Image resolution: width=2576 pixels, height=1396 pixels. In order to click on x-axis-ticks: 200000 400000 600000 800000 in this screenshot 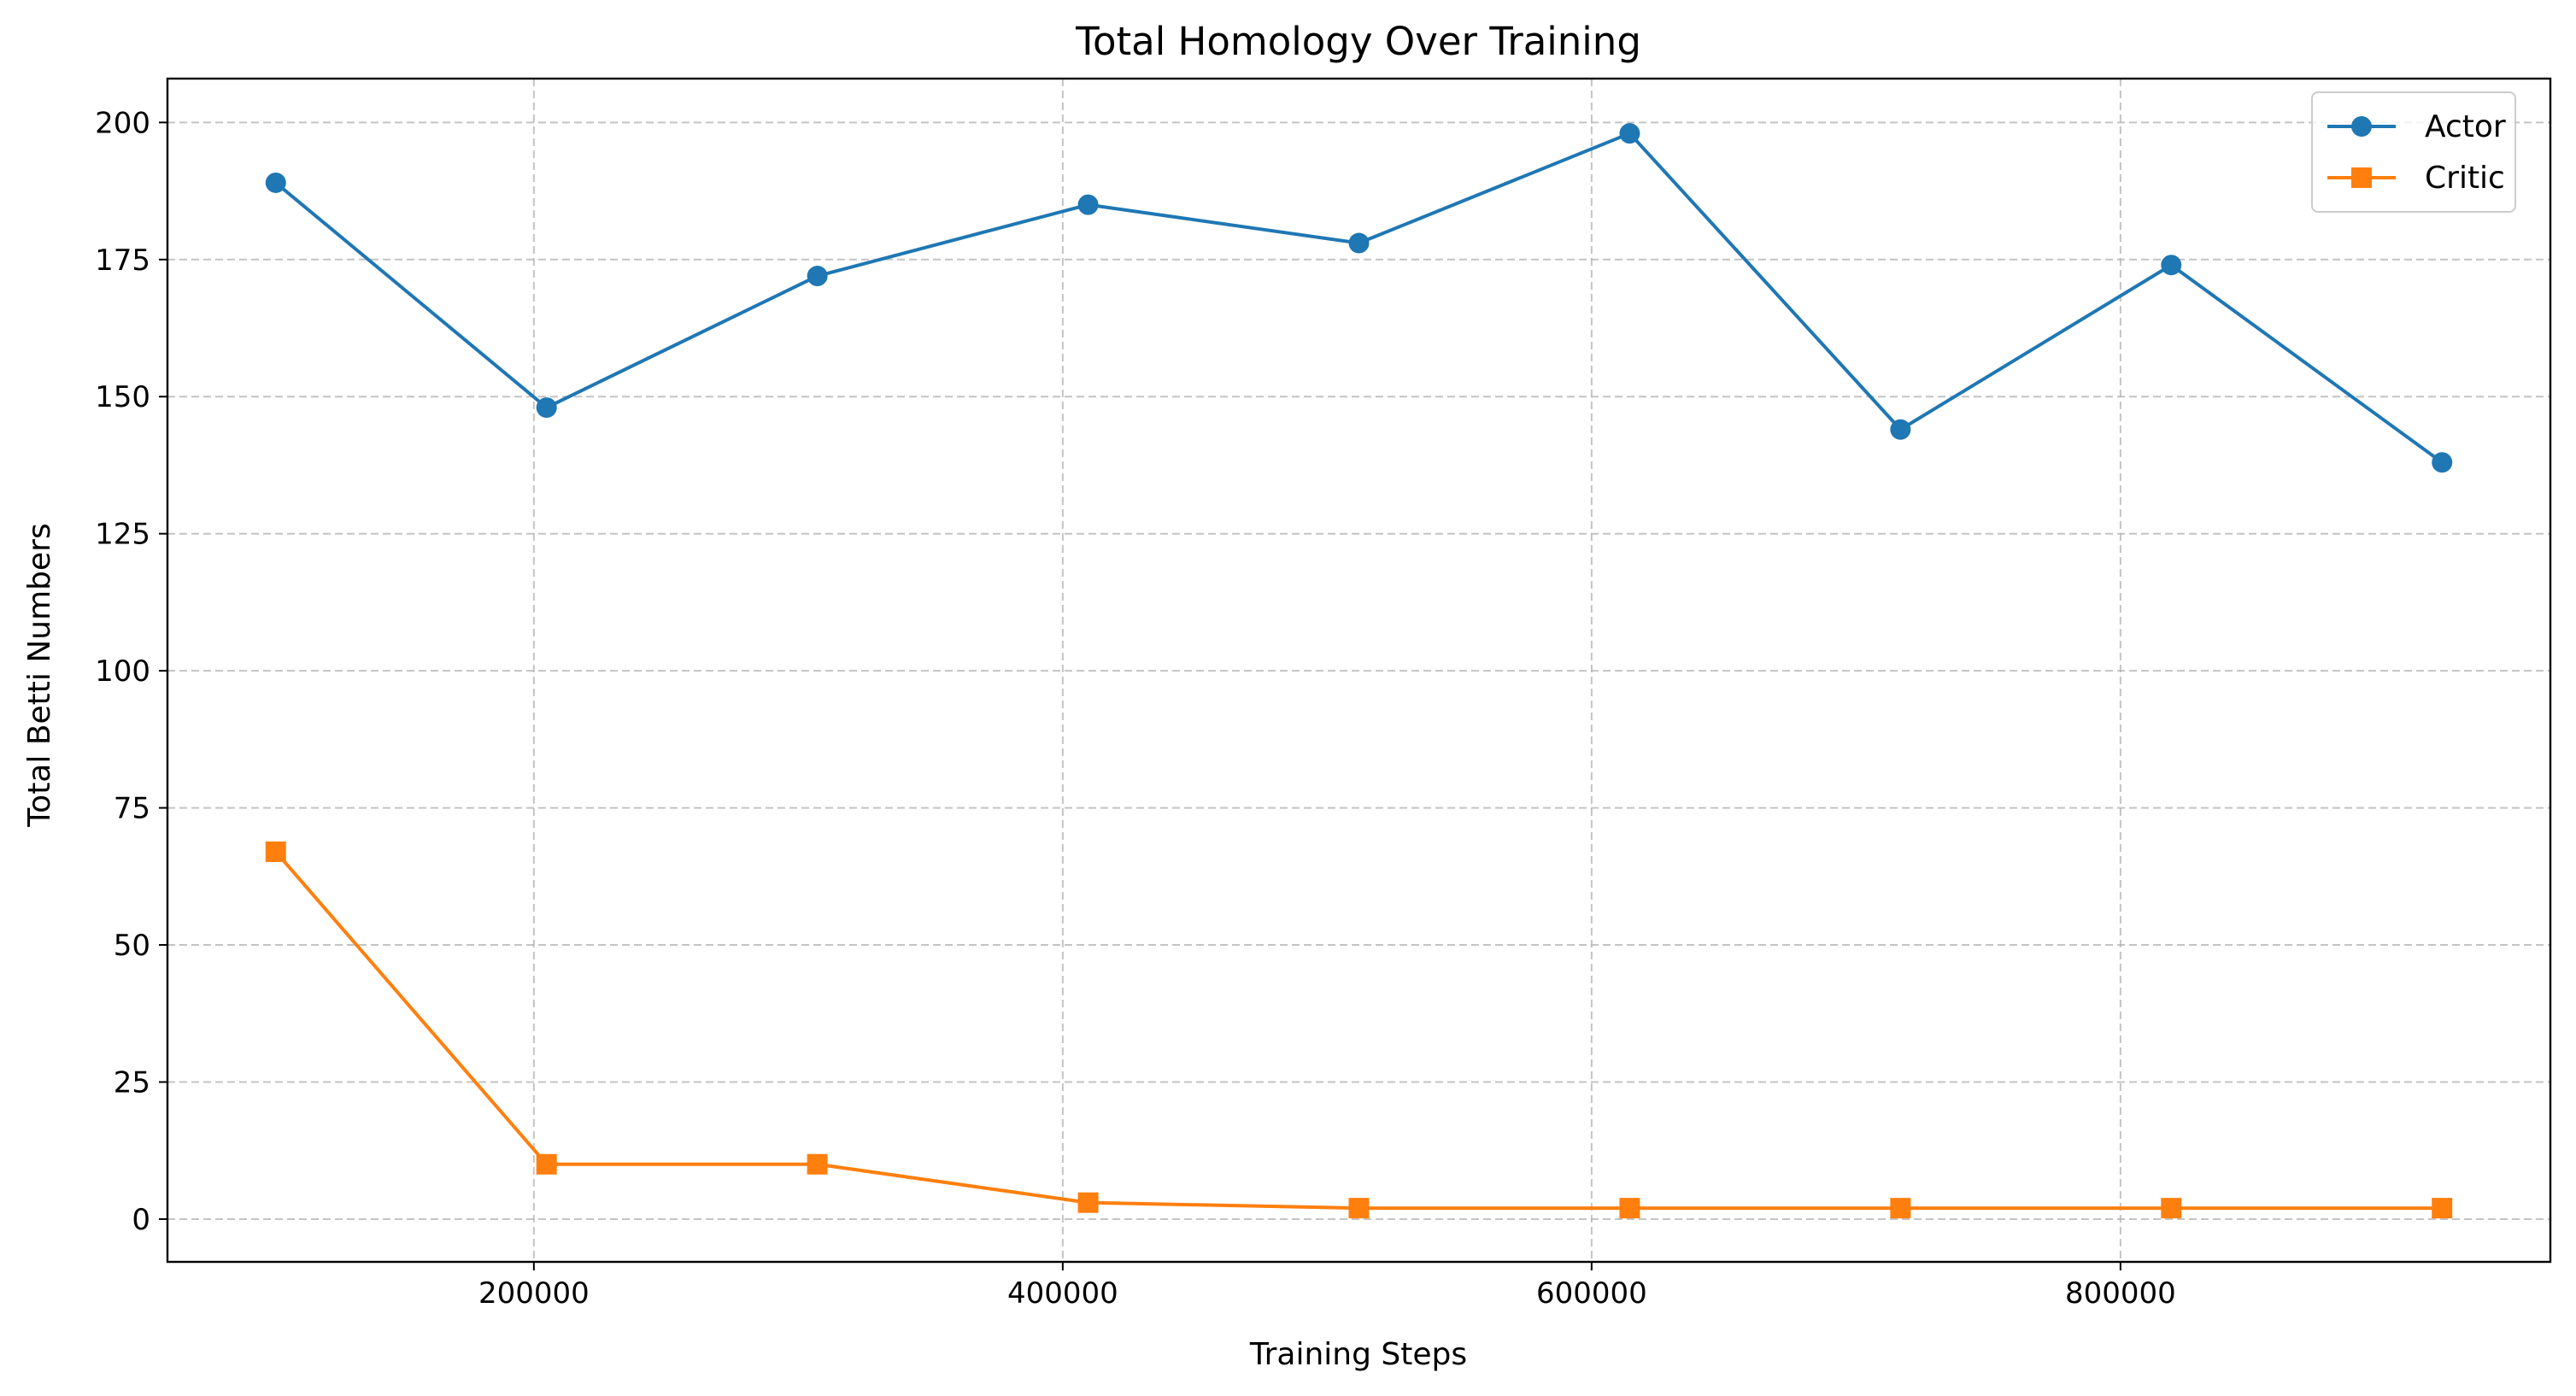, I will do `click(1327, 1286)`.